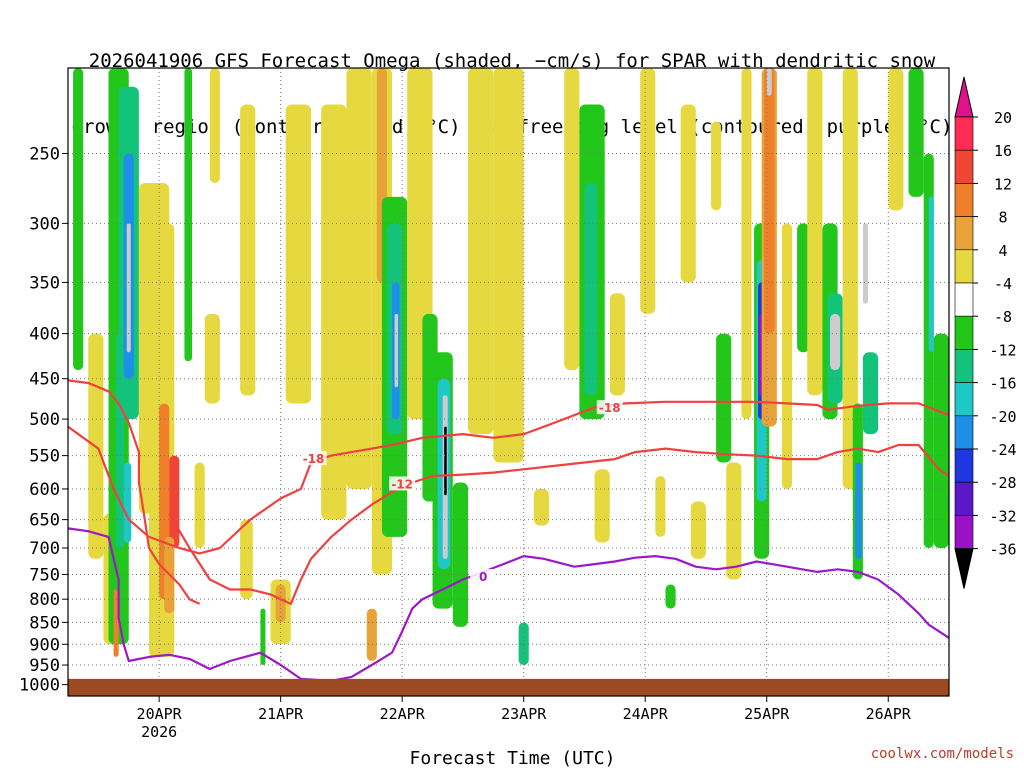 This screenshot has height=768, width=1024. What do you see at coordinates (44, 600) in the screenshot?
I see `y-tick-label: 800` at bounding box center [44, 600].